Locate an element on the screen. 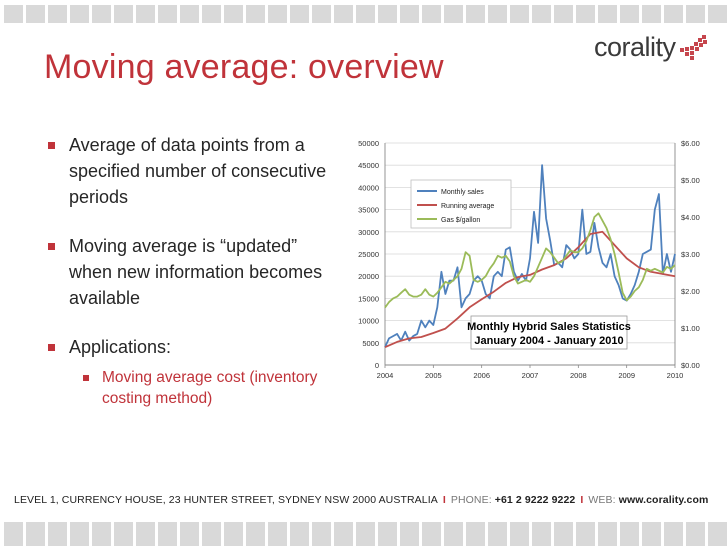 This screenshot has height=546, width=728. footer-phone-label: PHONE: is located at coordinates (471, 500).